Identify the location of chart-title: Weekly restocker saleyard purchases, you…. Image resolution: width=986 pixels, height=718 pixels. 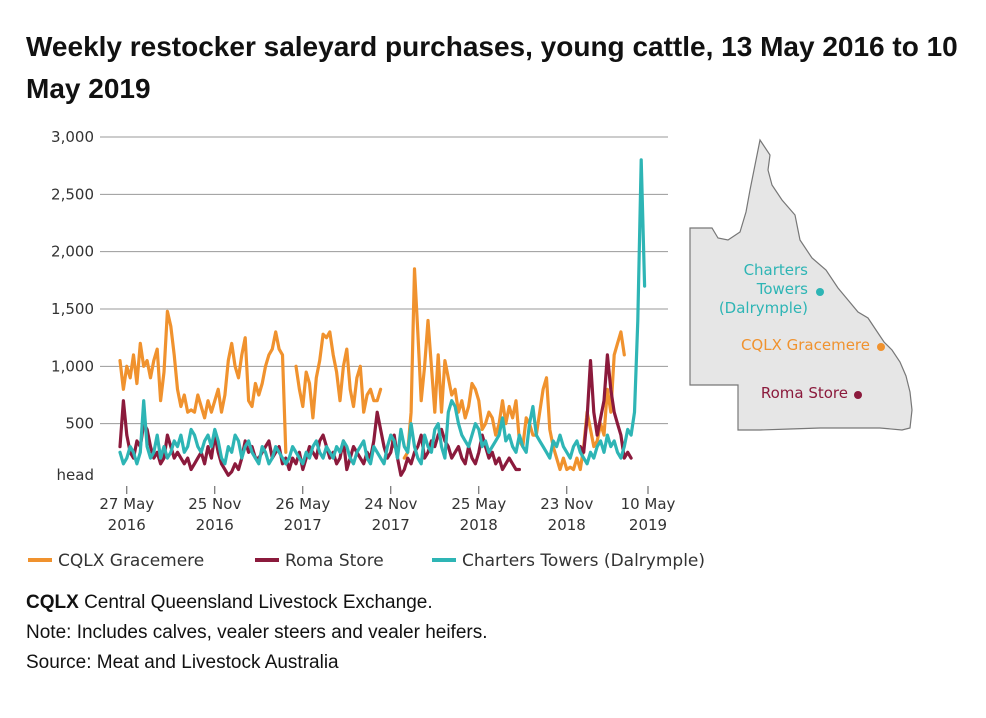
(492, 67).